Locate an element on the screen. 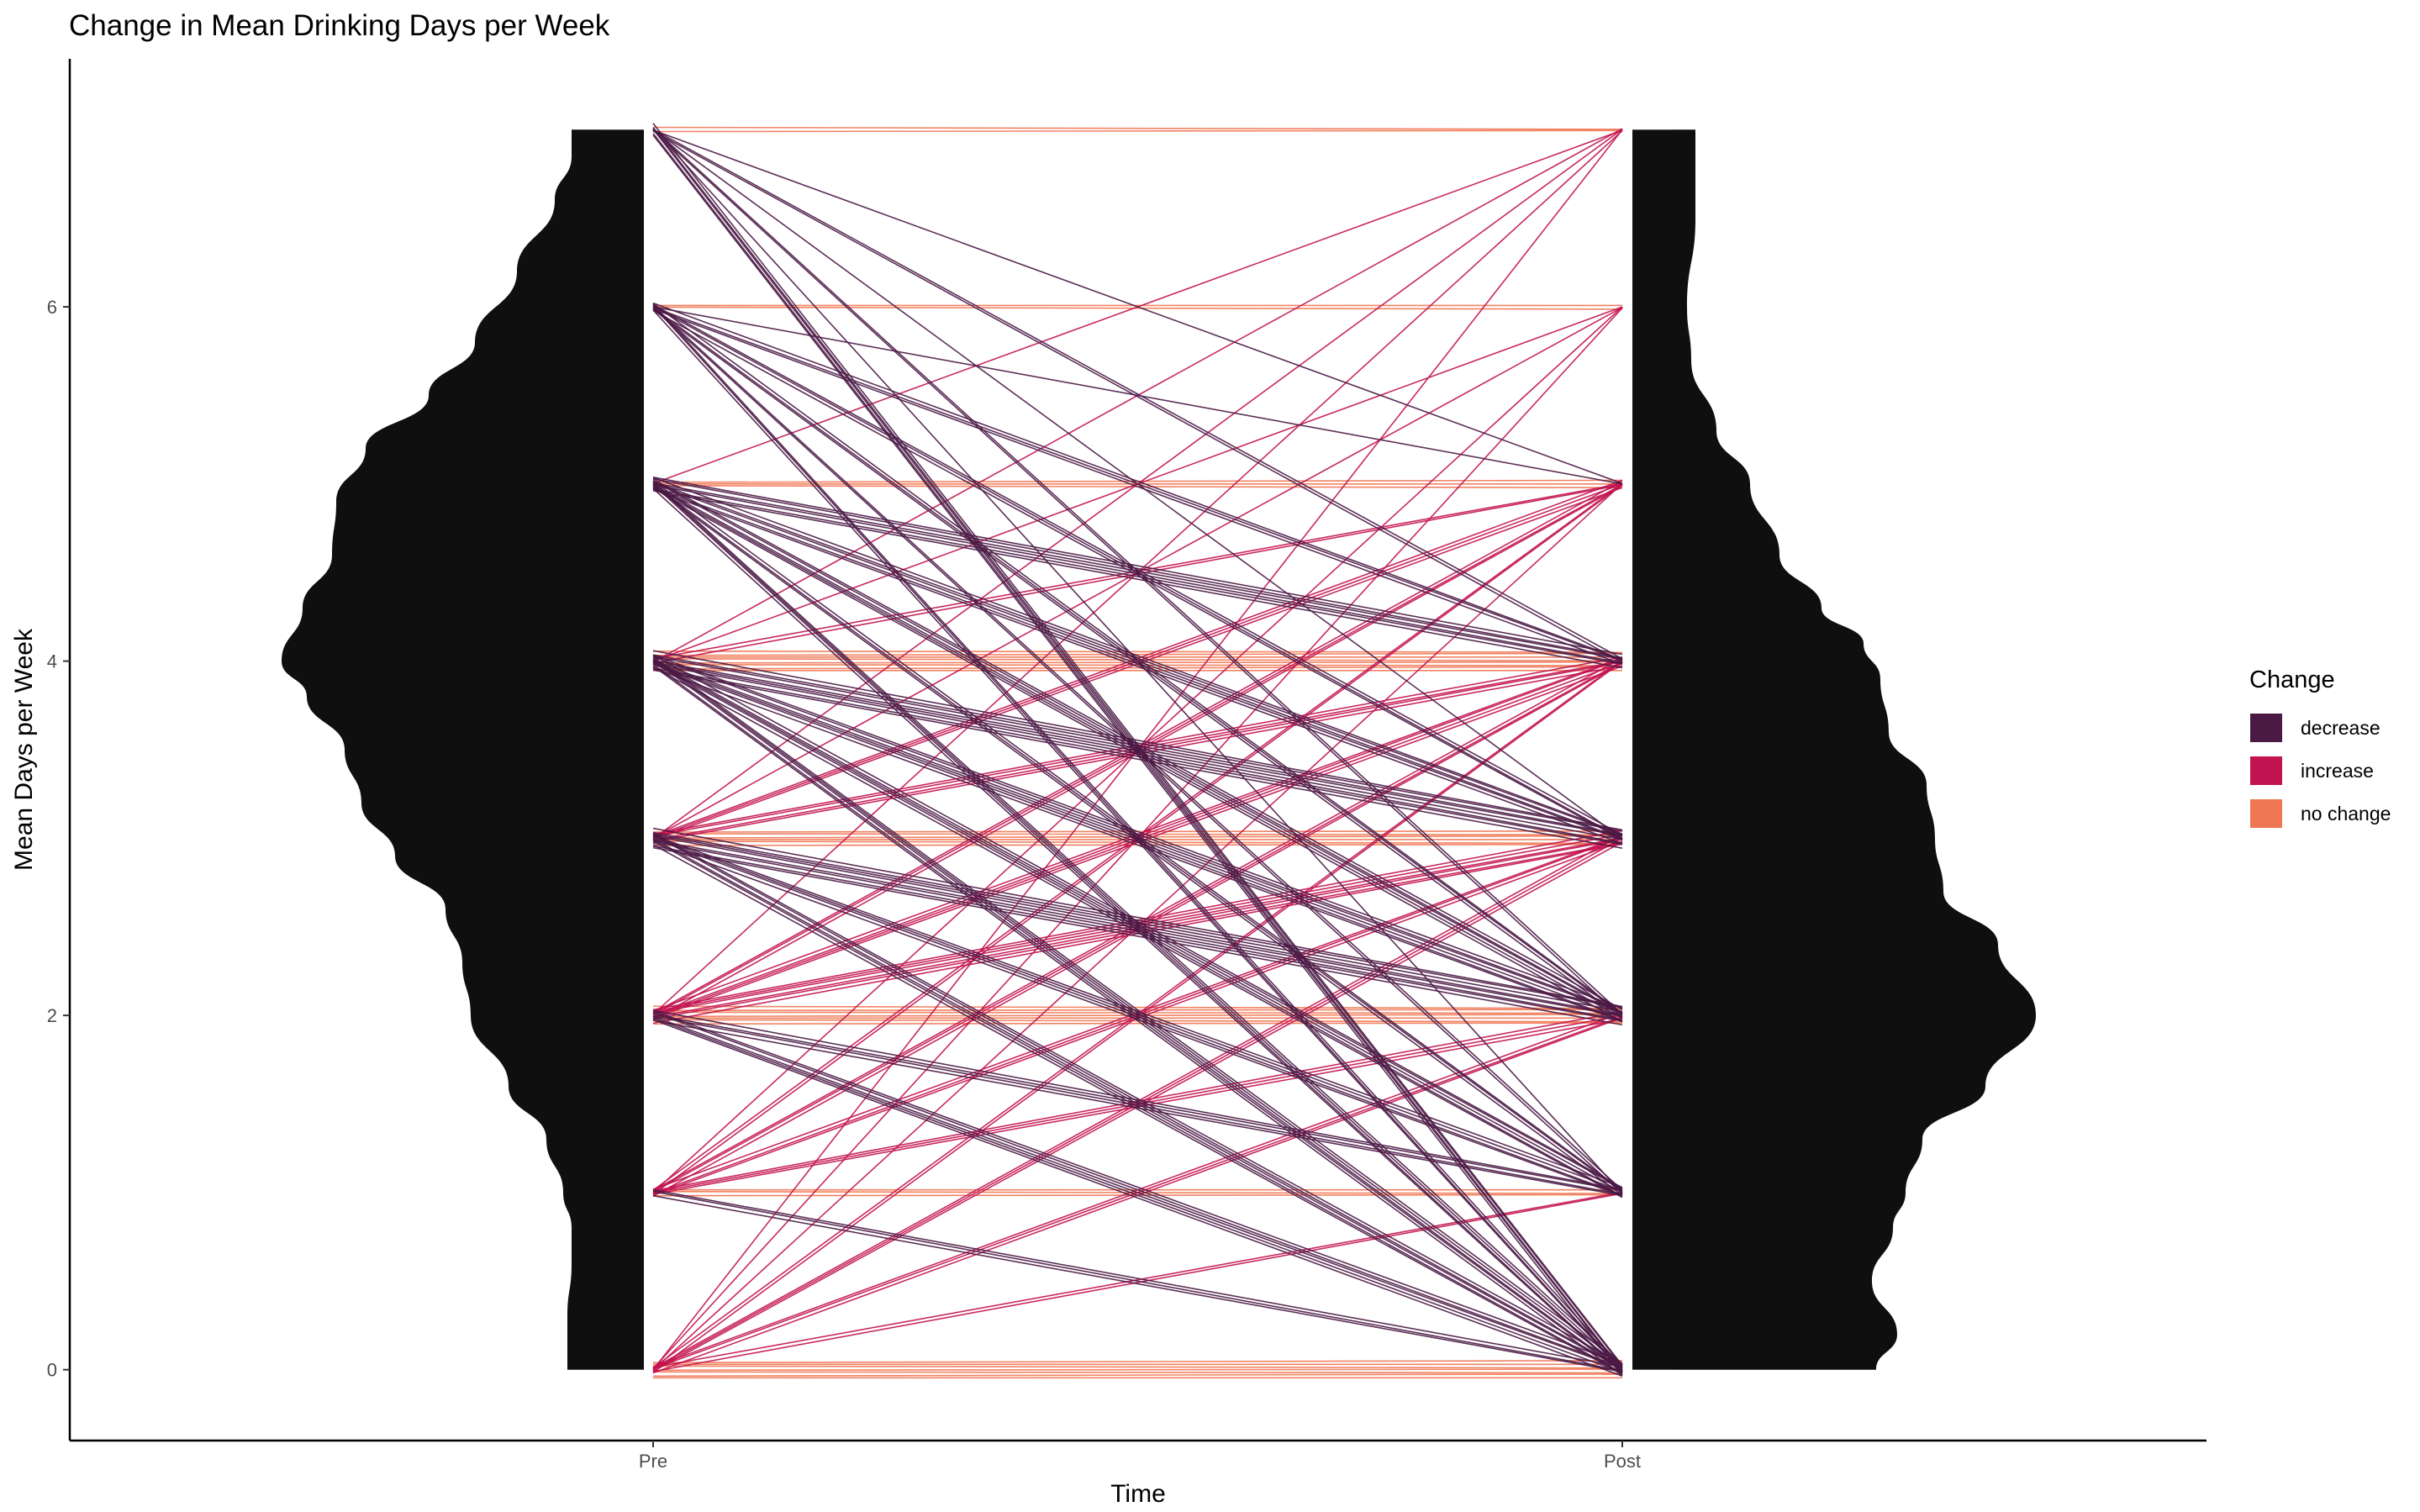  legend-label: decrease is located at coordinates (2340, 728).